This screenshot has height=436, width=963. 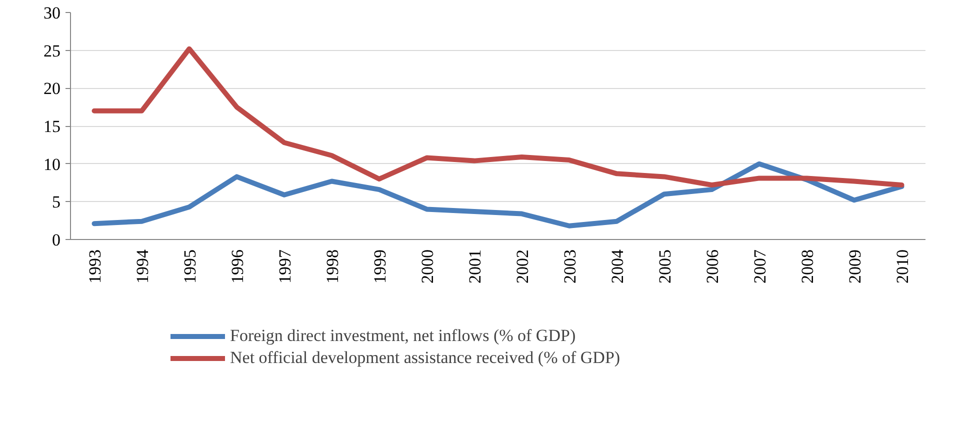 What do you see at coordinates (474, 267) in the screenshot?
I see `x-tick-label: 2001` at bounding box center [474, 267].